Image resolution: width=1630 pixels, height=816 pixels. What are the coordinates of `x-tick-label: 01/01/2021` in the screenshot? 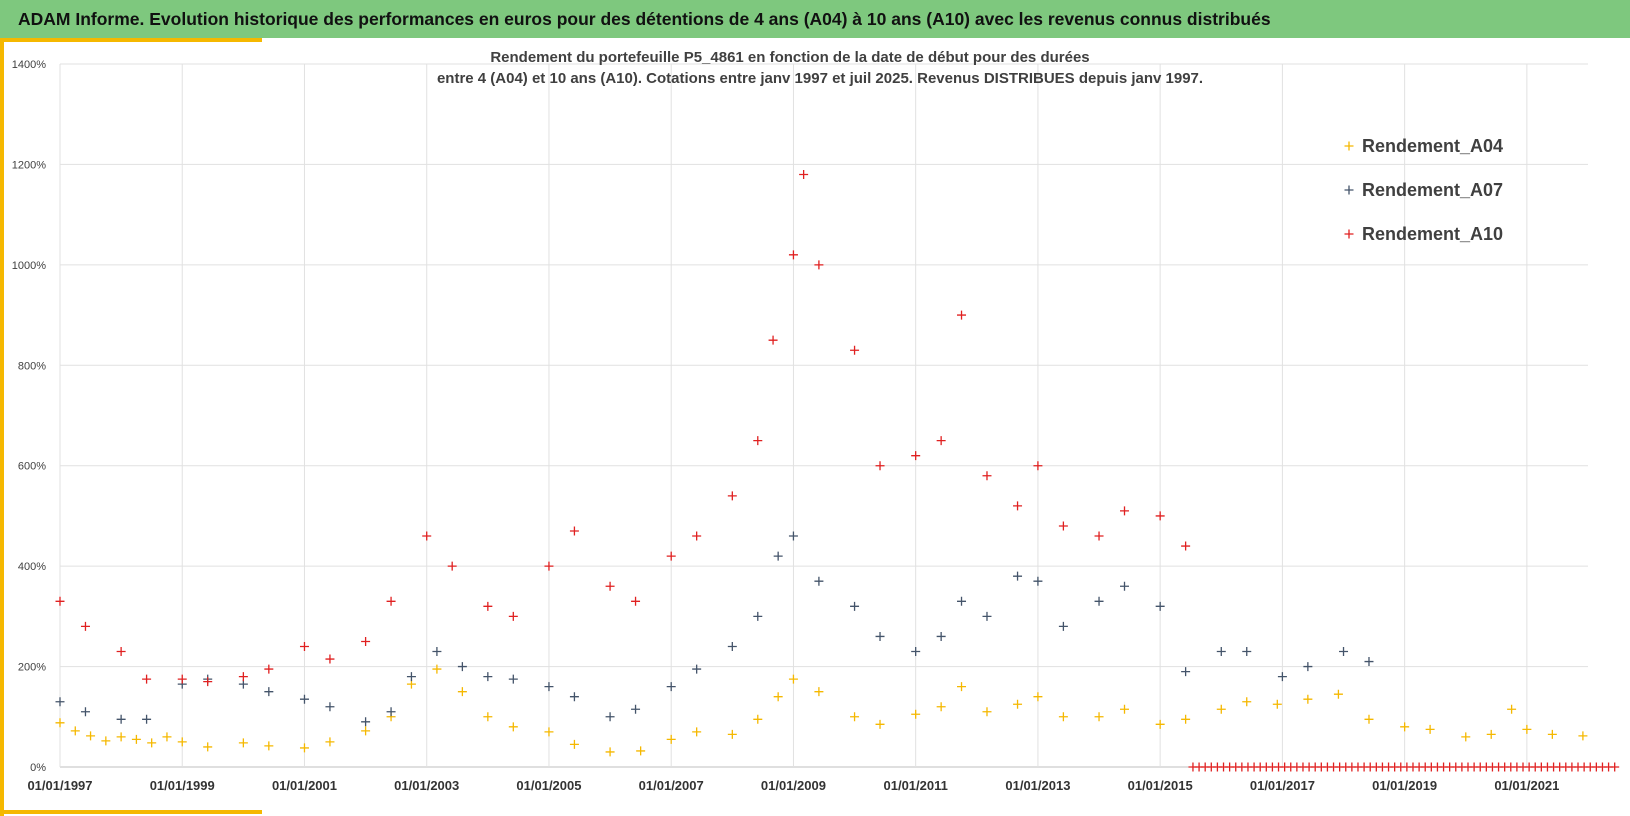 It's located at (1526, 785).